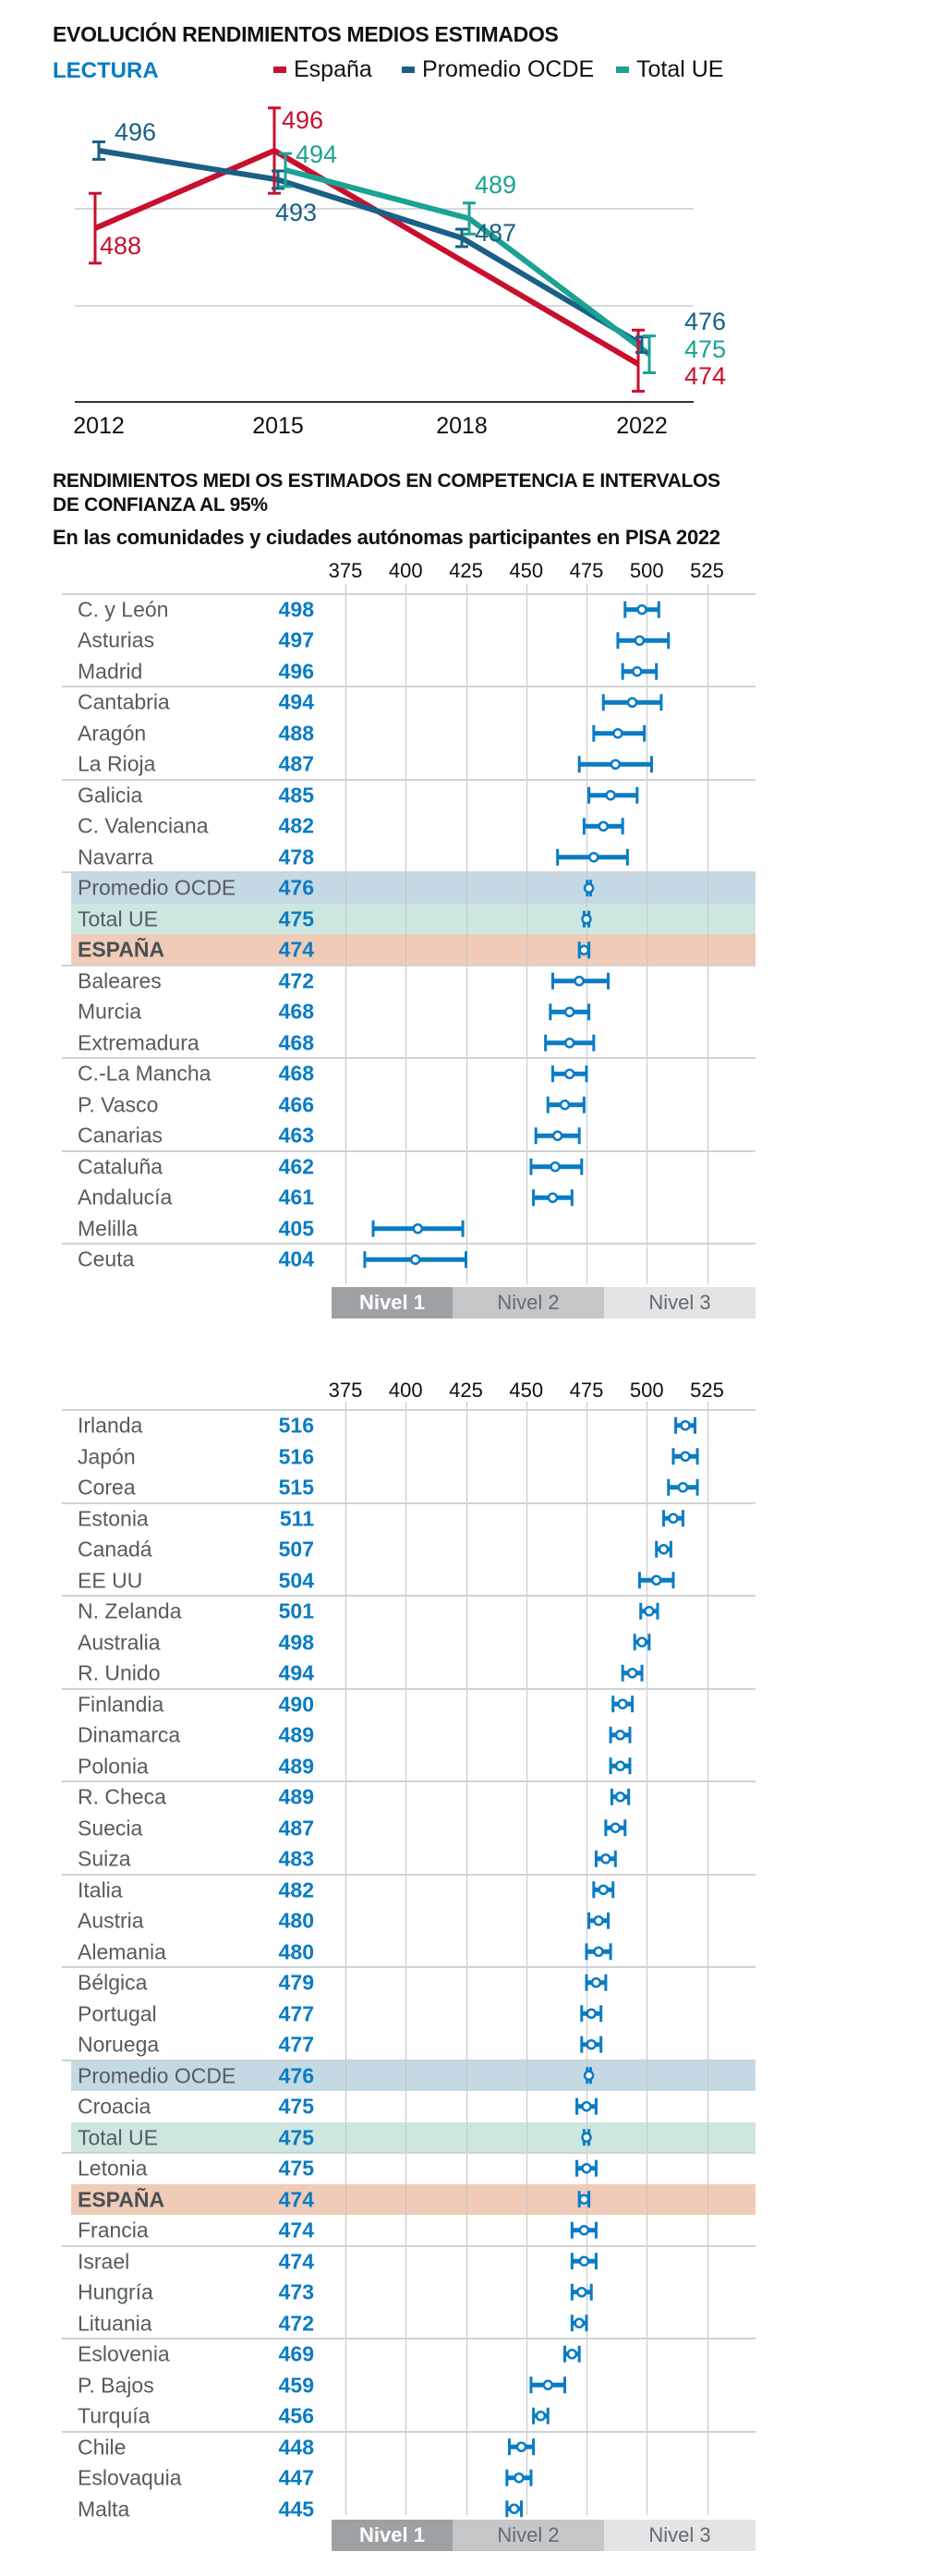  Describe the element at coordinates (296, 2509) in the screenshot. I see `row-value: 445` at that location.